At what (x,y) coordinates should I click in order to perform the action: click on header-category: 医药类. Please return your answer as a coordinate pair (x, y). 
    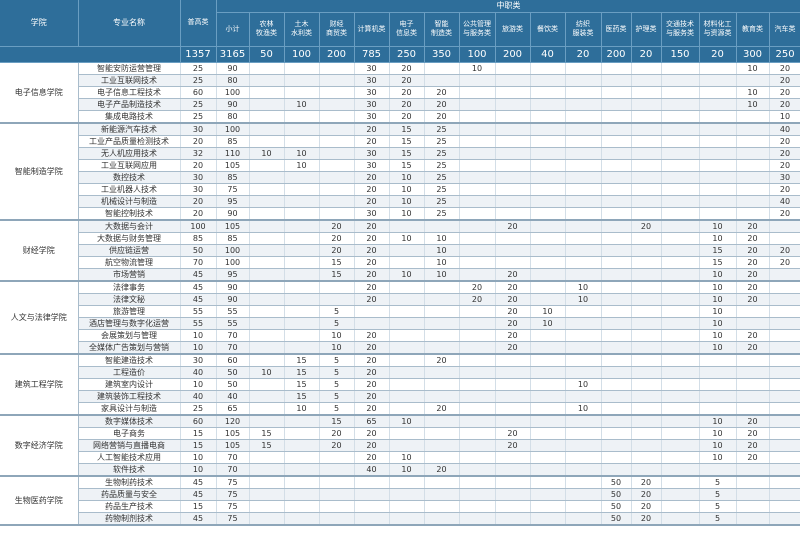
    Looking at the image, I should click on (616, 29).